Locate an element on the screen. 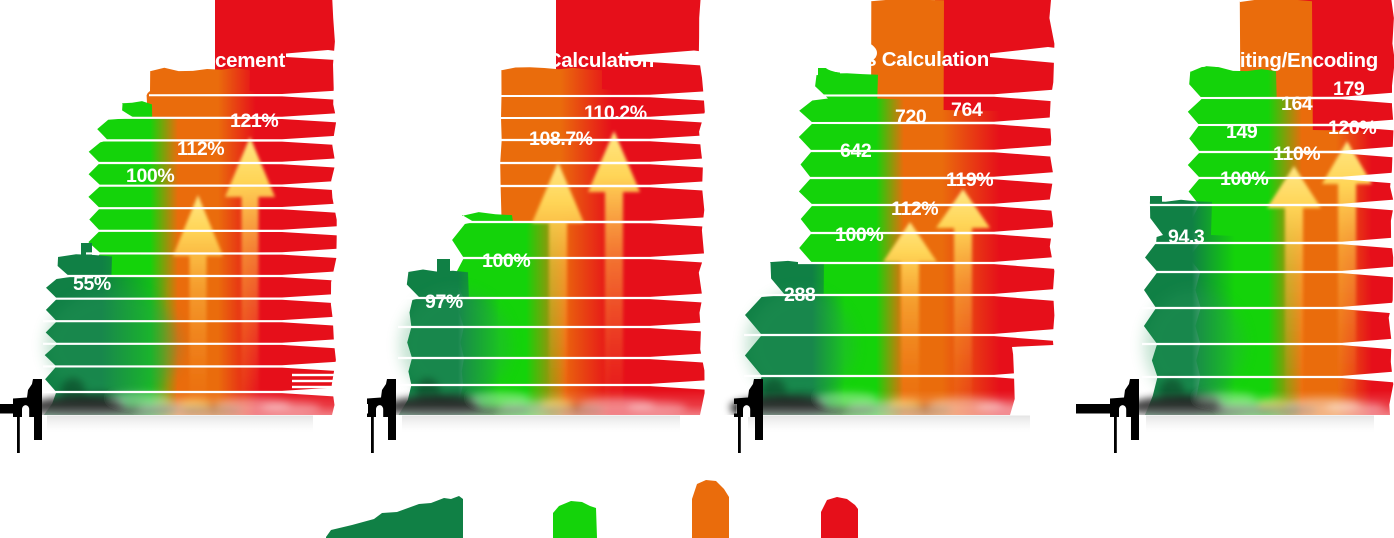 This screenshot has width=1394, height=538. svg-text: 149 is located at coordinates (1242, 132).